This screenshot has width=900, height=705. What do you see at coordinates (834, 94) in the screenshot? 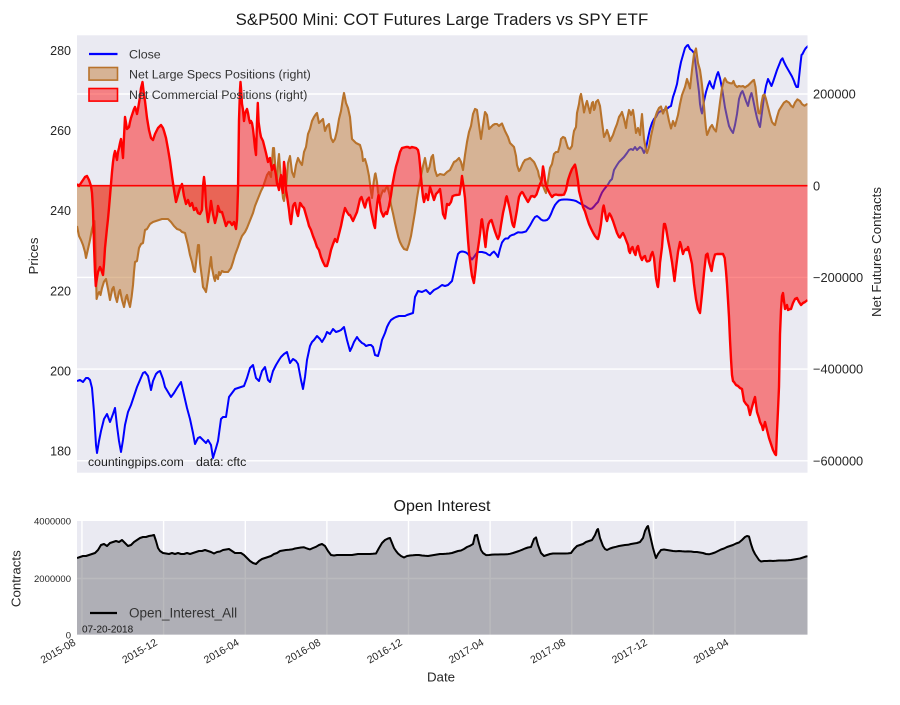
I see `svg-text: 200000` at bounding box center [834, 94].